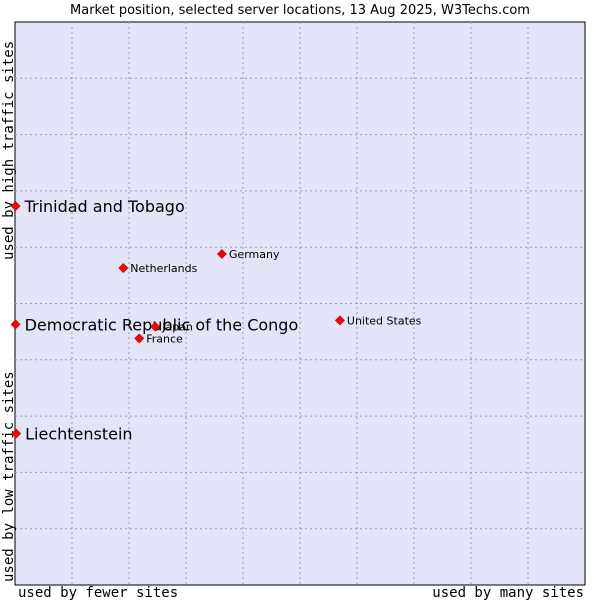 The width and height of the screenshot is (600, 600). What do you see at coordinates (384, 320) in the screenshot?
I see `data-point-label-united-states: United States` at bounding box center [384, 320].